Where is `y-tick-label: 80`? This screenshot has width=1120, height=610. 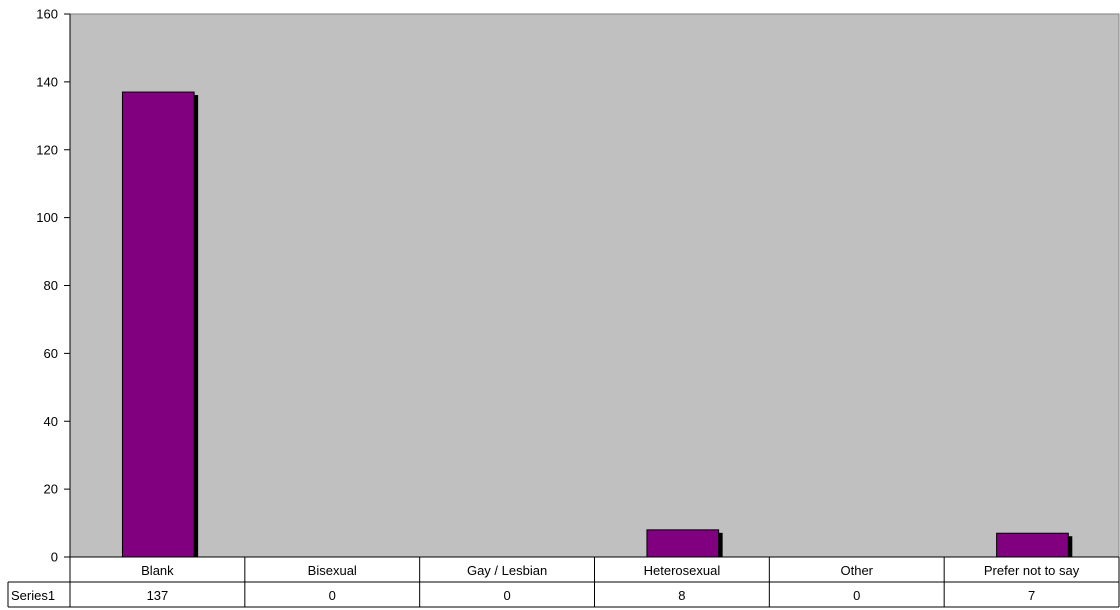
y-tick-label: 80 is located at coordinates (51, 285).